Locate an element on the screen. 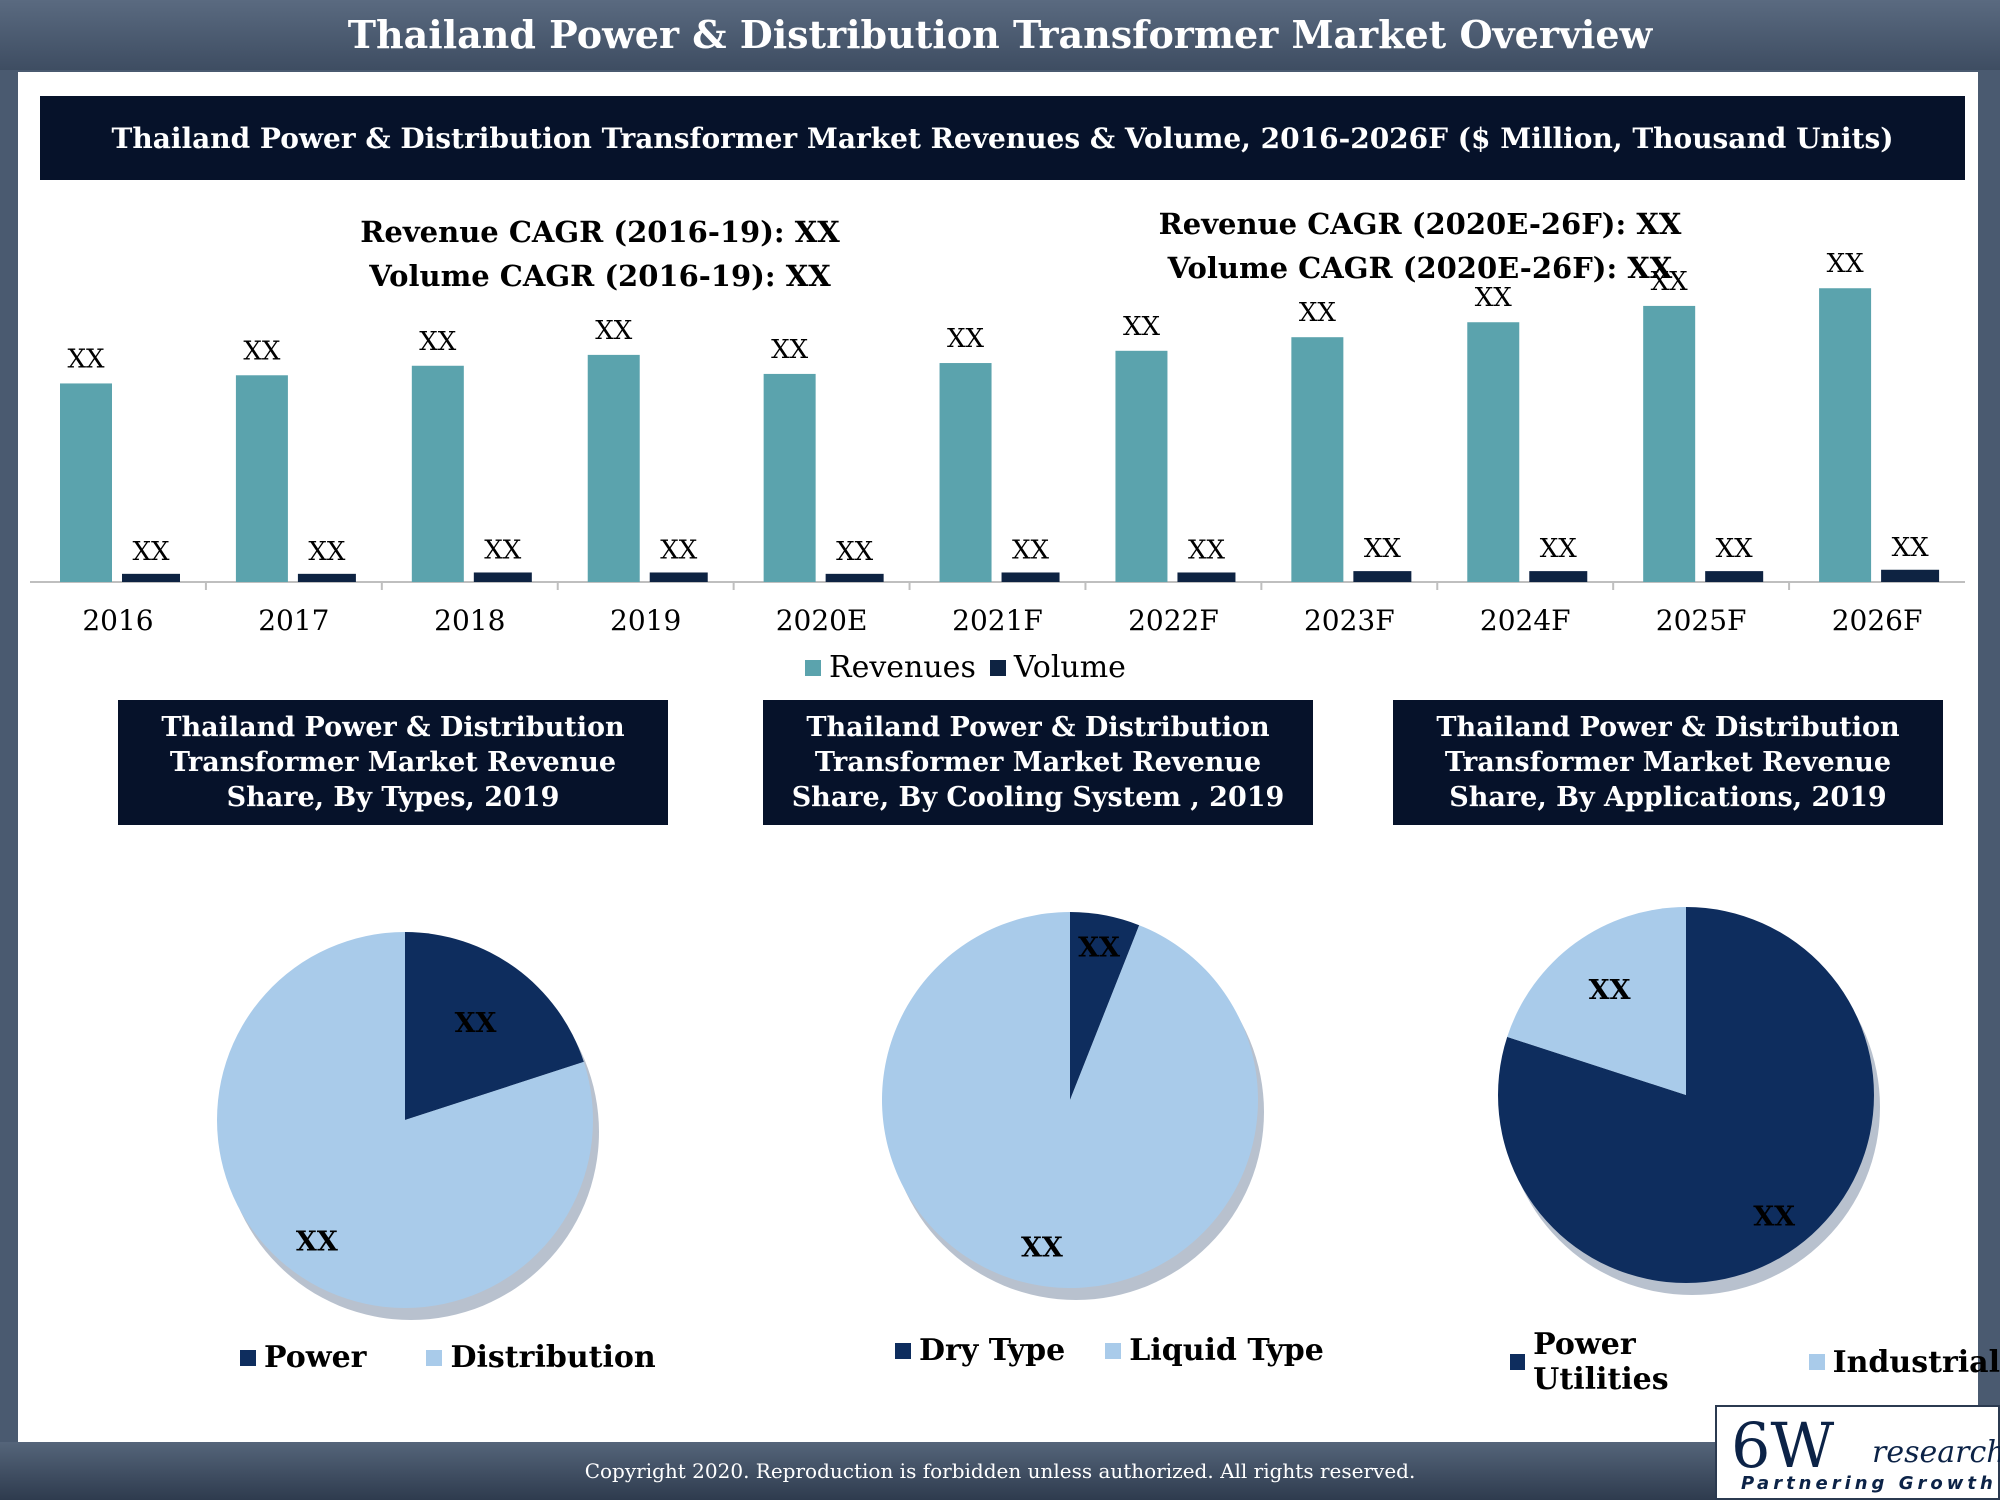 The height and width of the screenshot is (1500, 2000). pie-label-power-utilities: XX is located at coordinates (1774, 1216).